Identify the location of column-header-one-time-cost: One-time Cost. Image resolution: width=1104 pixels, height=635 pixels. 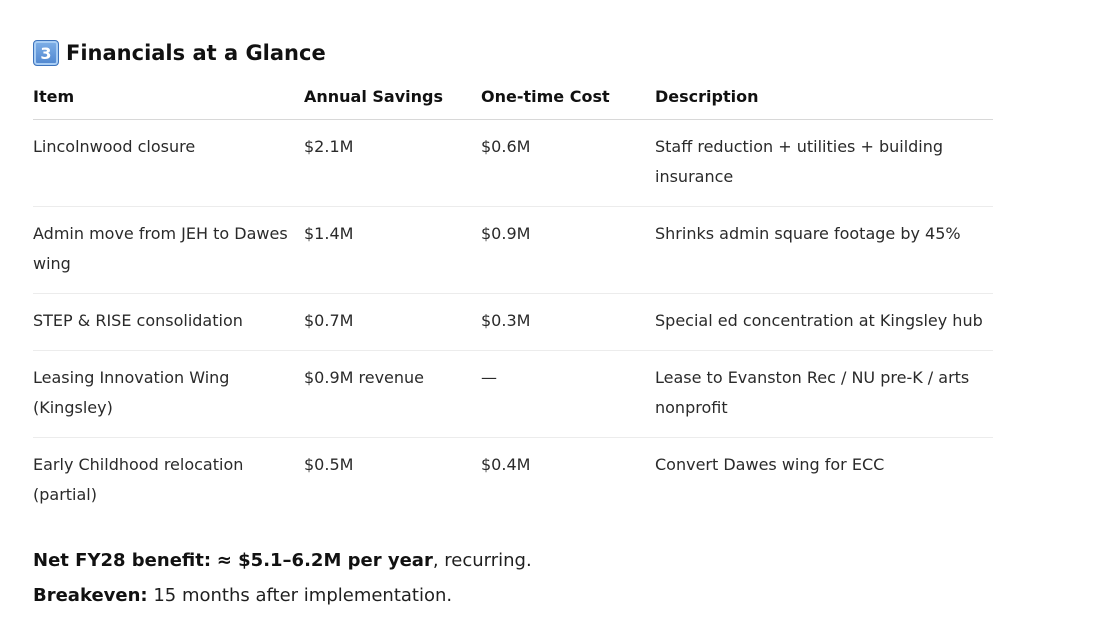
(568, 97).